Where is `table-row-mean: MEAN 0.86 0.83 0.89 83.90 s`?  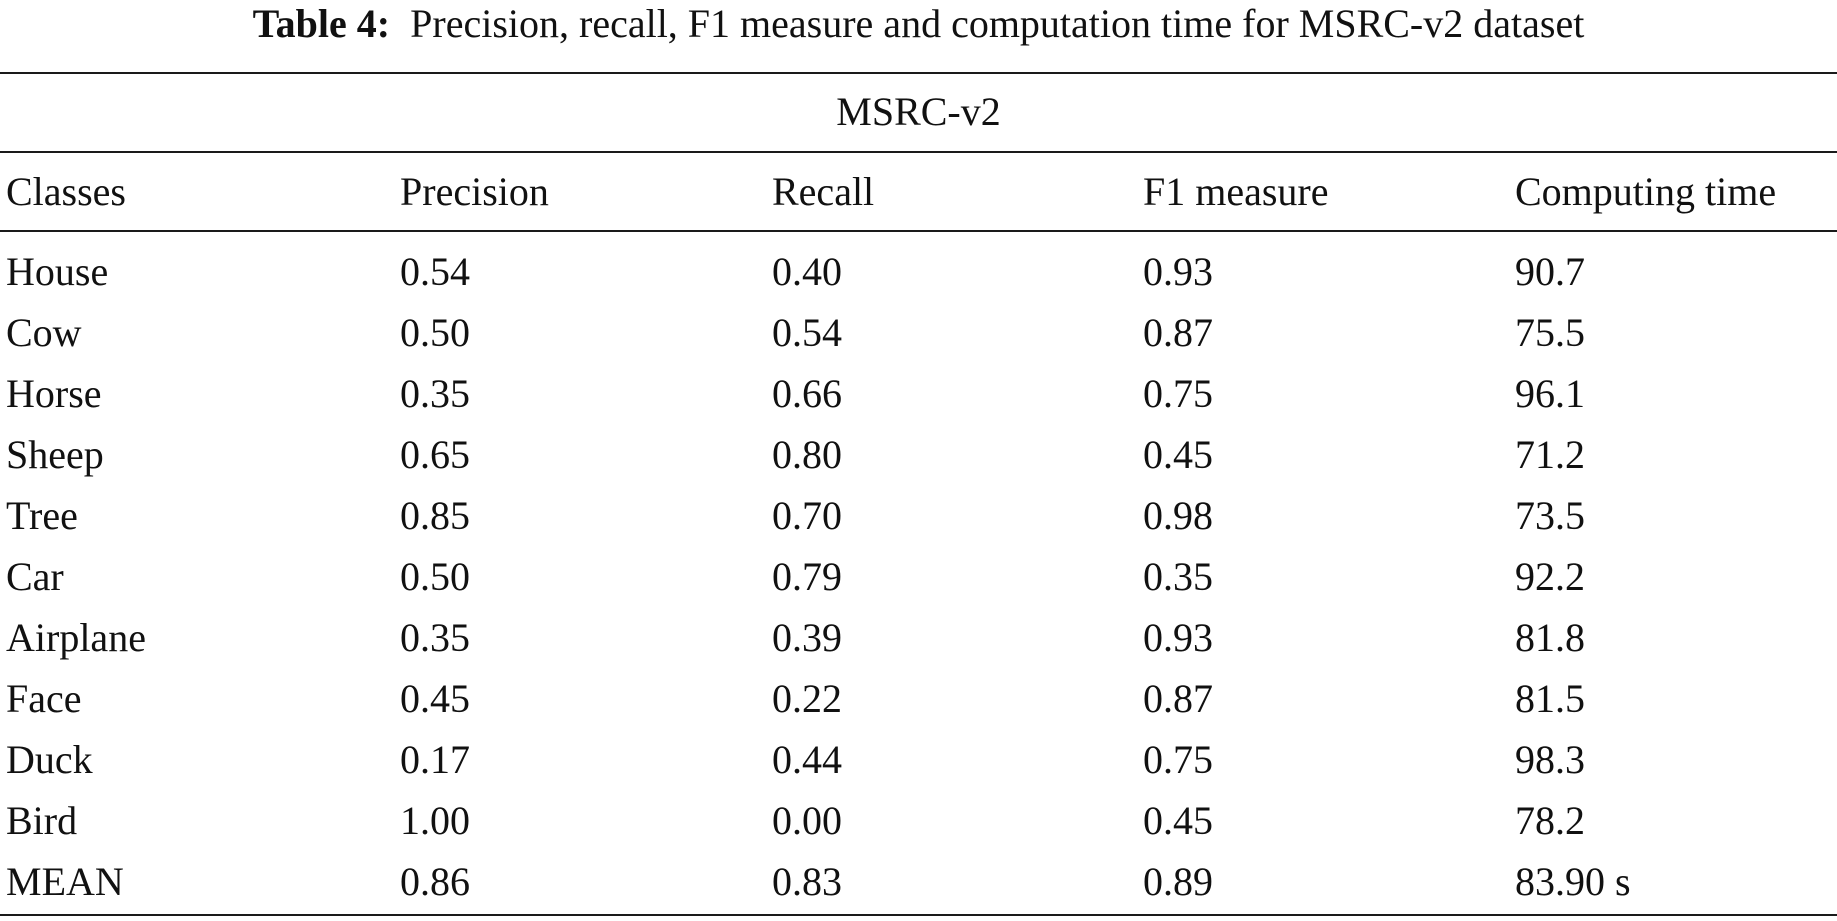 table-row-mean: MEAN 0.86 0.83 0.89 83.90 s is located at coordinates (918, 881).